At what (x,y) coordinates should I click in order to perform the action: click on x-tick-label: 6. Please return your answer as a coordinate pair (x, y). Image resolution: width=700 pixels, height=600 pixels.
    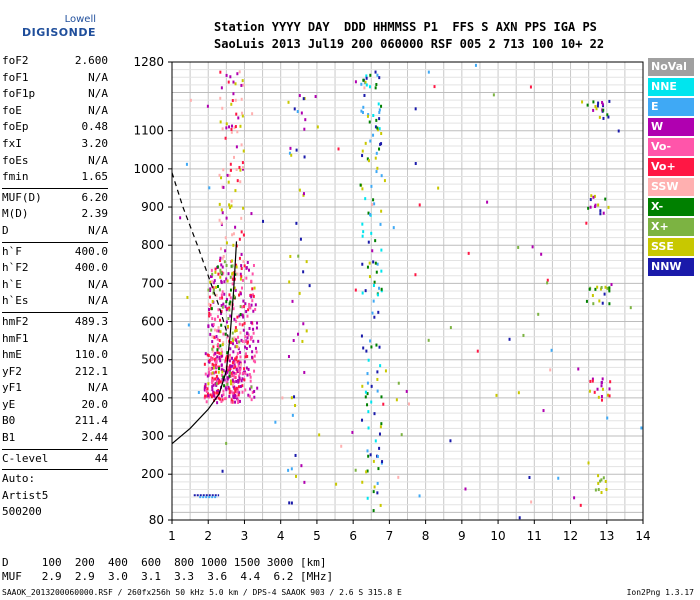
    Looking at the image, I should click on (353, 536).